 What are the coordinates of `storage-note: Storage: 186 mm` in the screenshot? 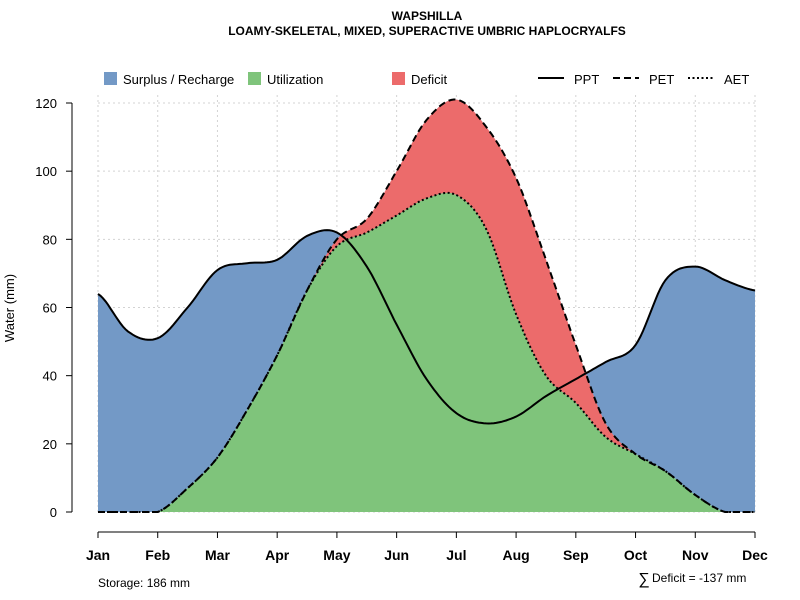 It's located at (144, 583).